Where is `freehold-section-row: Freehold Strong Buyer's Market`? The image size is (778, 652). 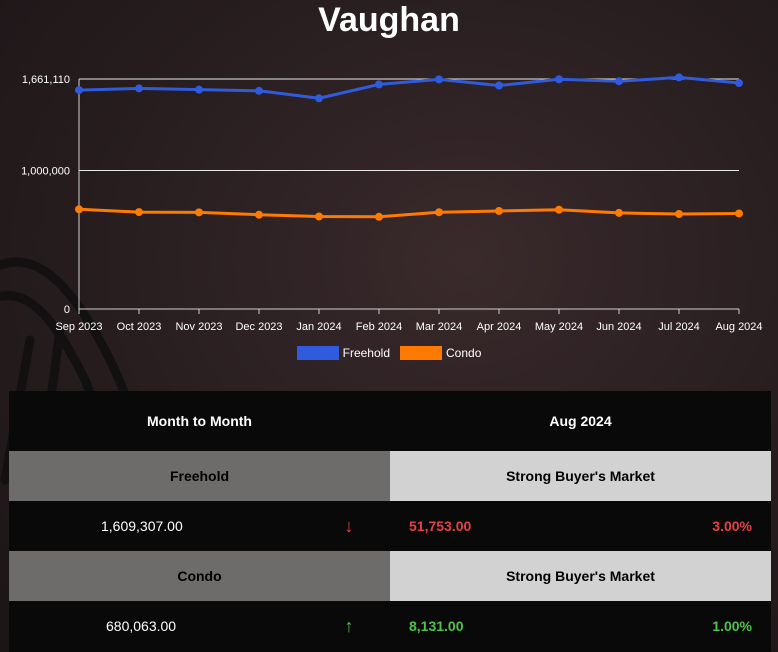
freehold-section-row: Freehold Strong Buyer's Market is located at coordinates (390, 476).